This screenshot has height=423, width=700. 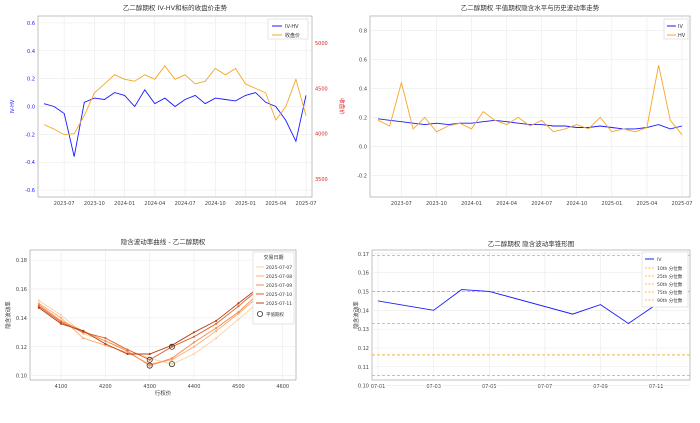 I want to click on series-line-收盘价, so click(x=175, y=100).